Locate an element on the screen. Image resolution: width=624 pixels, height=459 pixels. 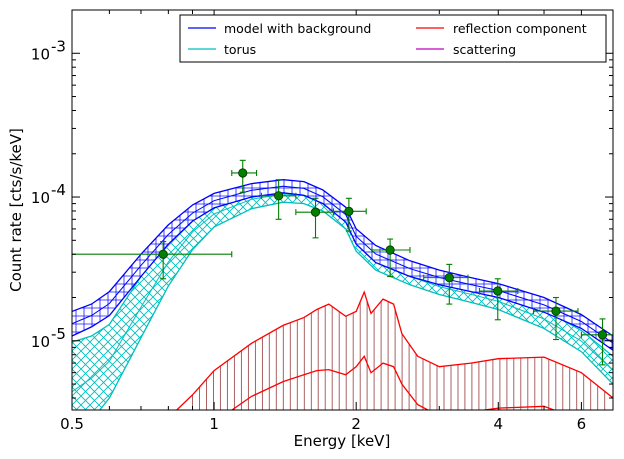
legend-label-reflection: reflection component is located at coordinates (520, 28).